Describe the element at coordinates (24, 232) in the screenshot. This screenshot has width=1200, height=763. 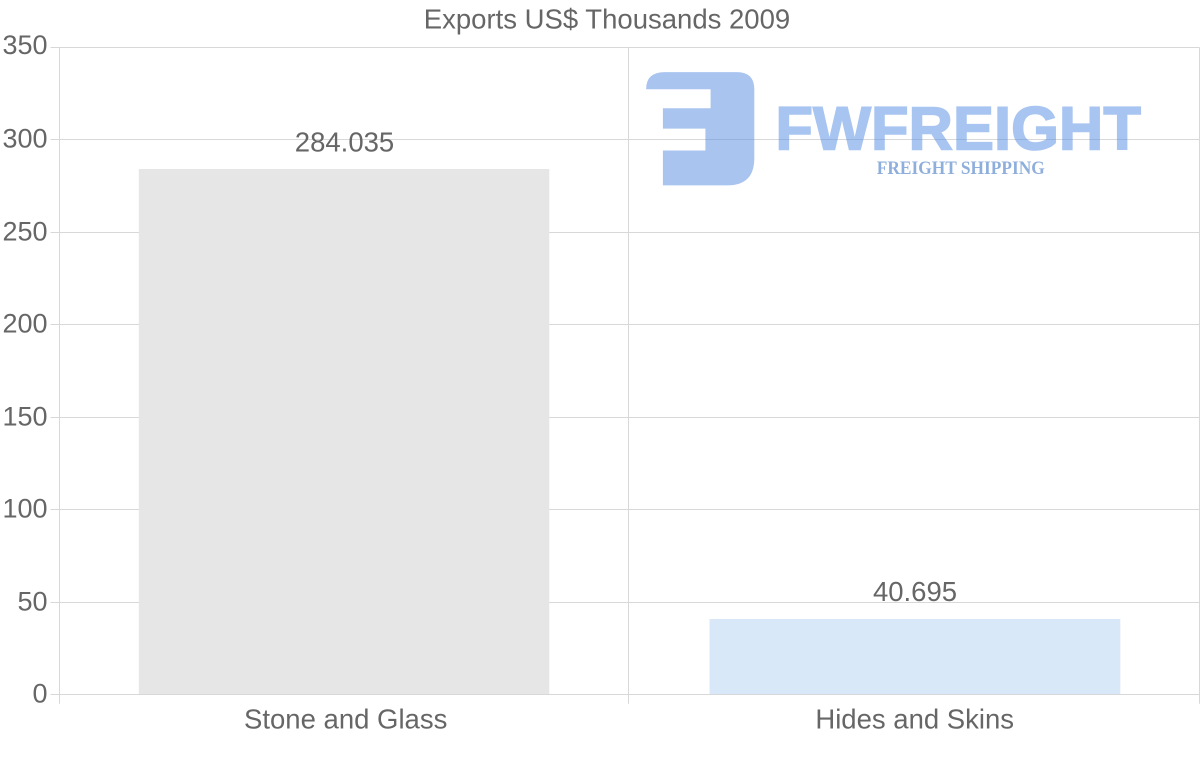
I see `svg-text: 250` at that location.